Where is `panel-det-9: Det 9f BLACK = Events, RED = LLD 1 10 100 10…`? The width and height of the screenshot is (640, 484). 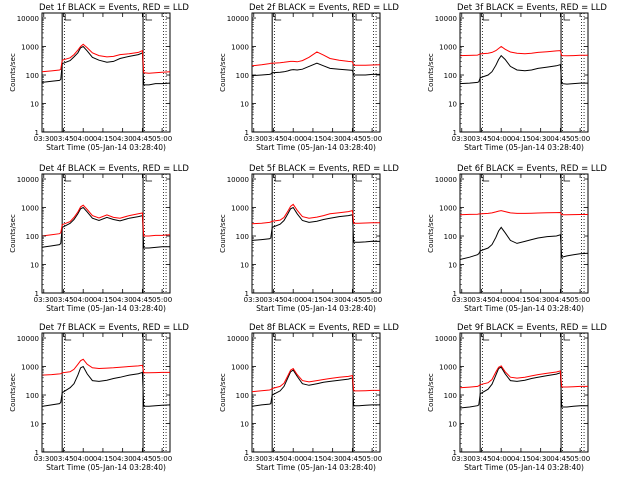 panel-det-9: Det 9f BLACK = Events, RED = LLD 1 10 100 10… is located at coordinates (517, 397).